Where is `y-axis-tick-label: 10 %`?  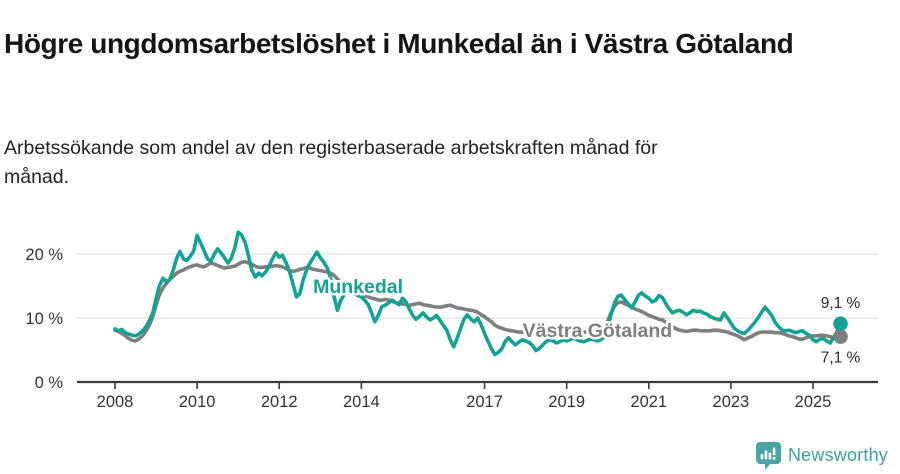 y-axis-tick-label: 10 % is located at coordinates (44, 319).